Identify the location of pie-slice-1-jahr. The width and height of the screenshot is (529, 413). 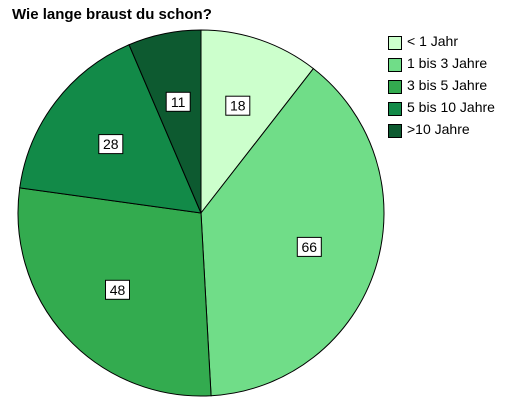
(257, 122).